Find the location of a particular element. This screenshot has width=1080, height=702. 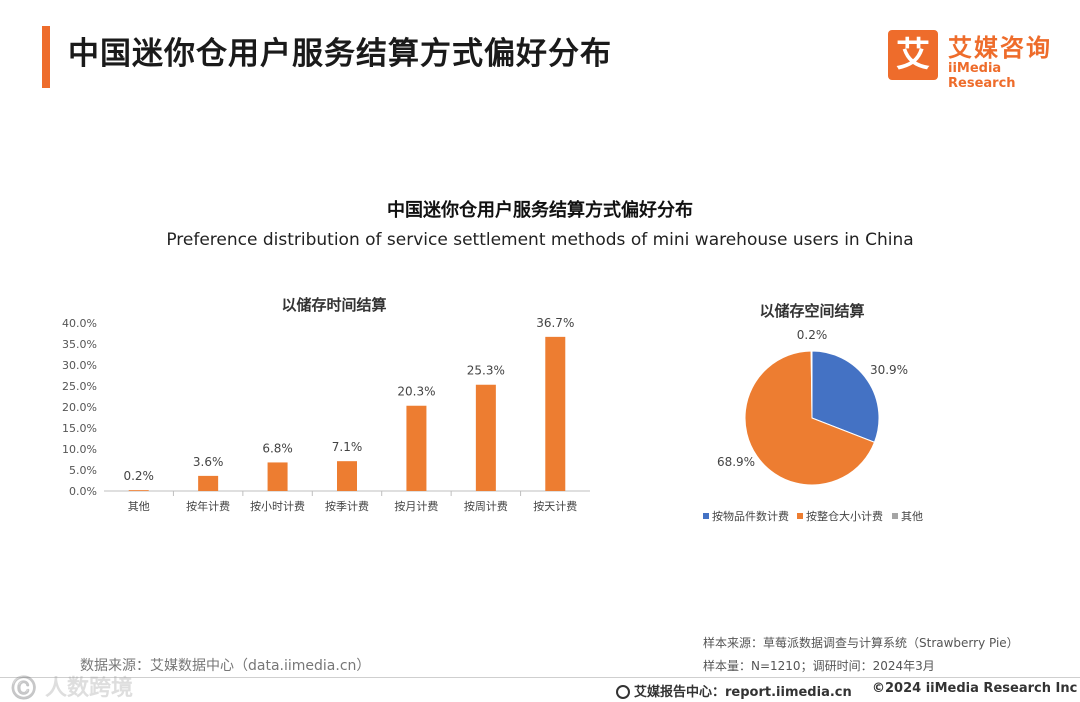

x-tick-label: 按天计费 is located at coordinates (555, 506).